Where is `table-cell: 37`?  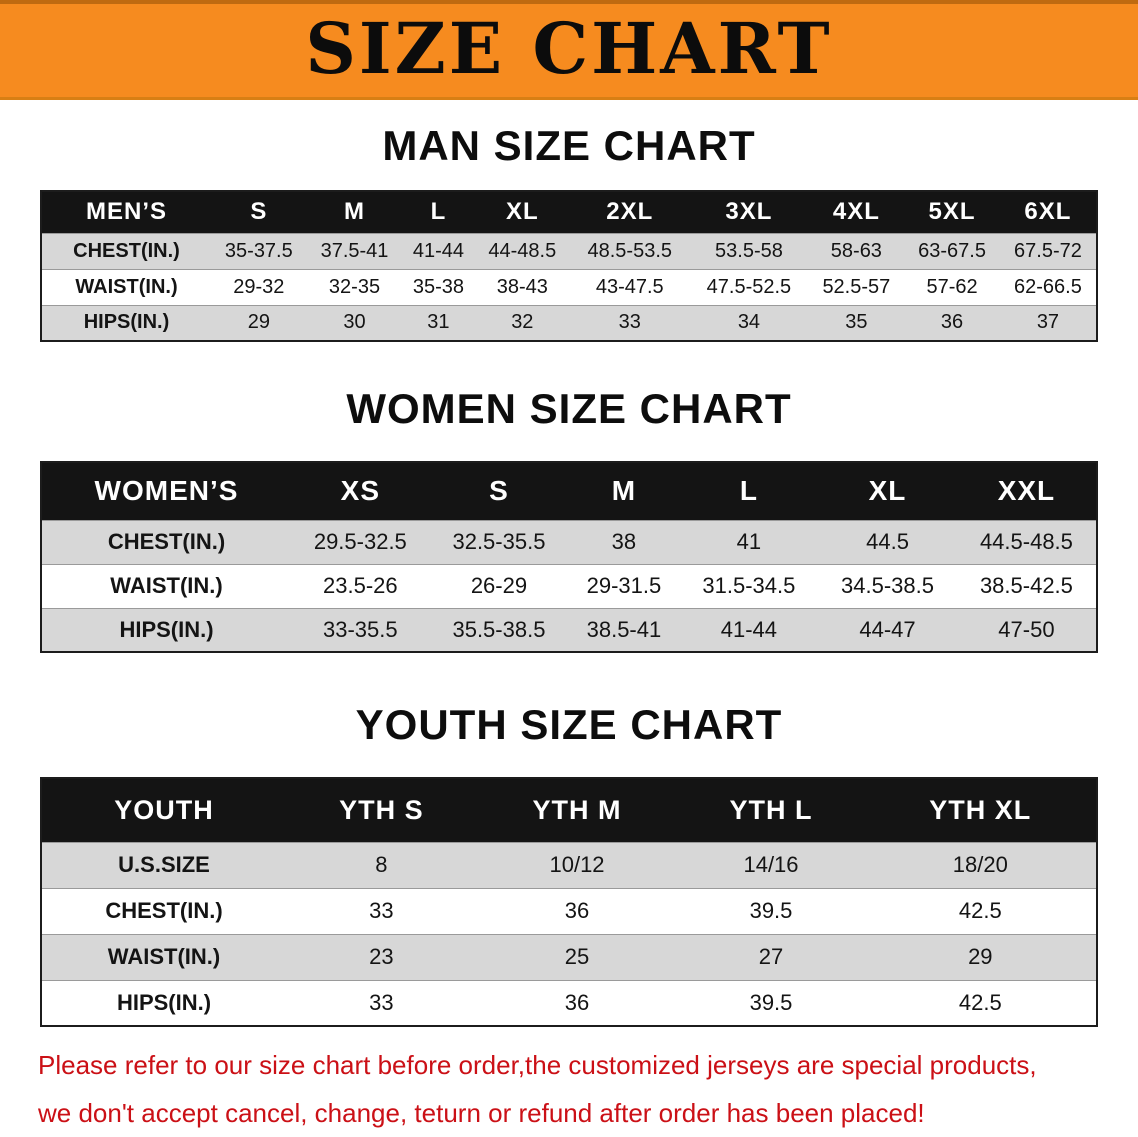
table-cell: 37 is located at coordinates (1048, 322).